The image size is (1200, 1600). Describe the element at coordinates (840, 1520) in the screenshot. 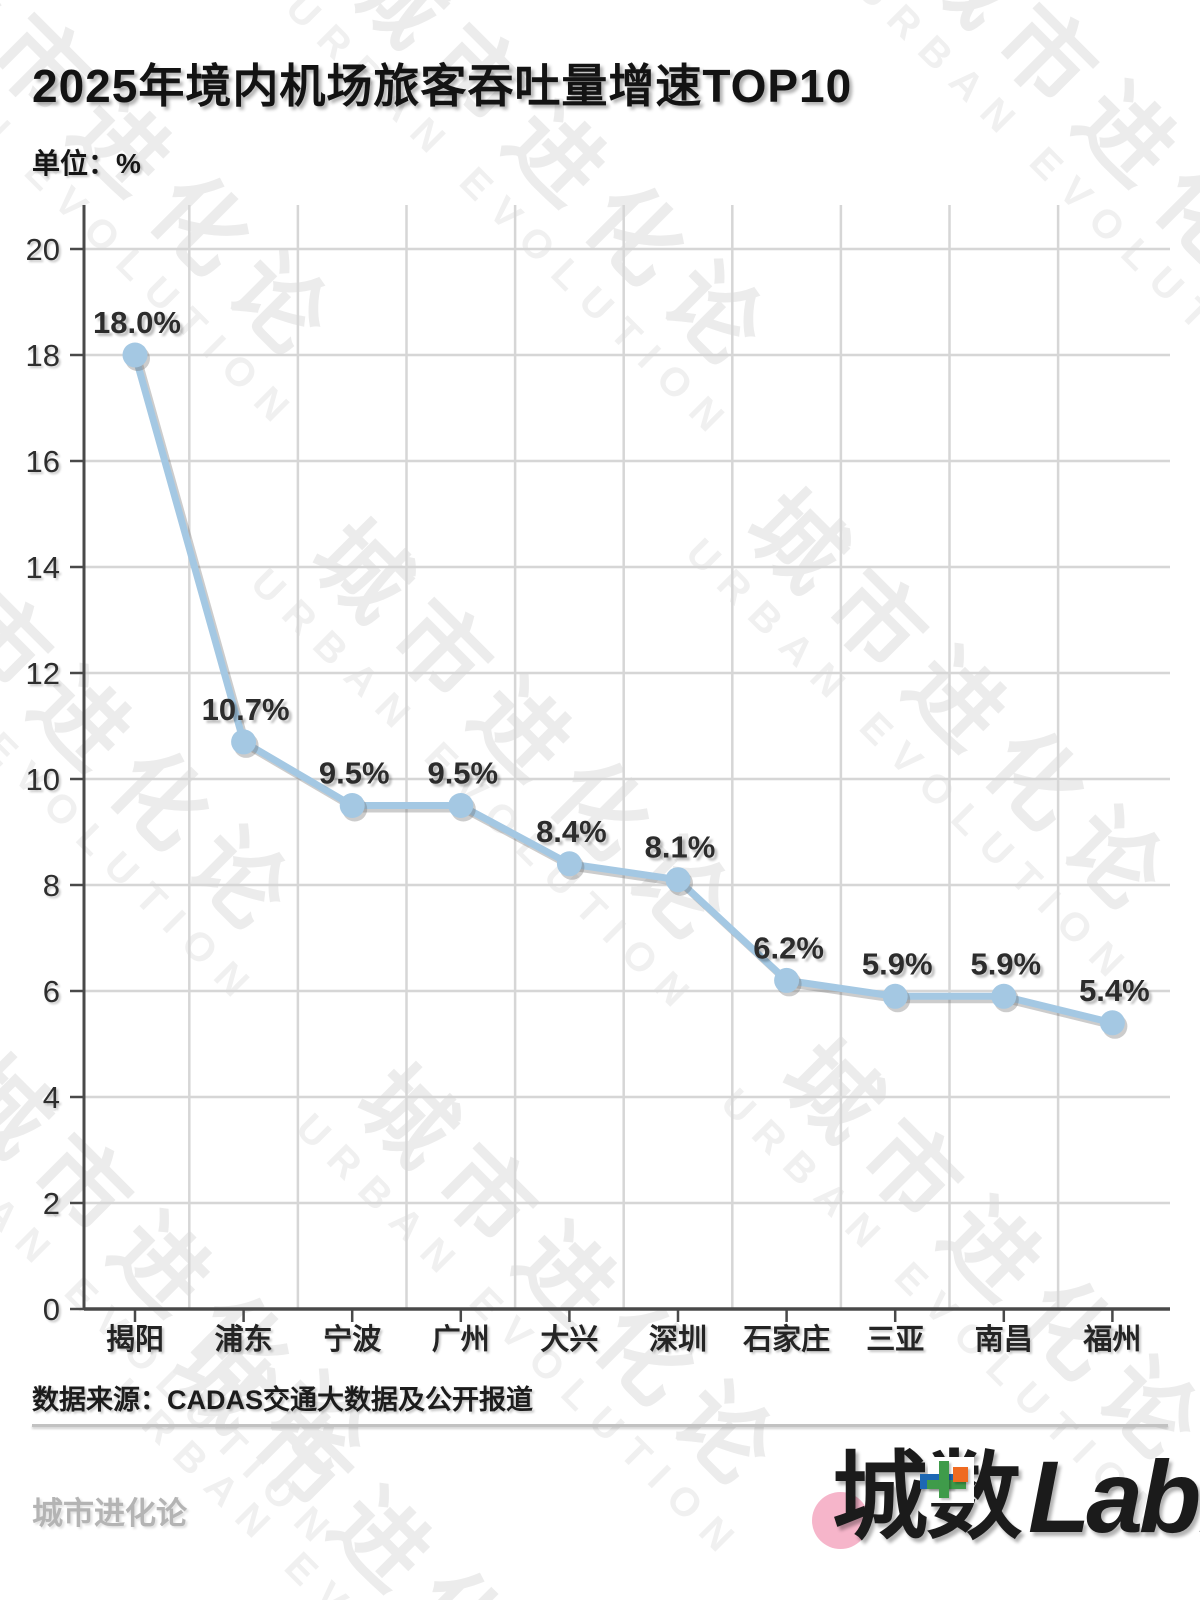

I see `logo-pink-circle` at that location.